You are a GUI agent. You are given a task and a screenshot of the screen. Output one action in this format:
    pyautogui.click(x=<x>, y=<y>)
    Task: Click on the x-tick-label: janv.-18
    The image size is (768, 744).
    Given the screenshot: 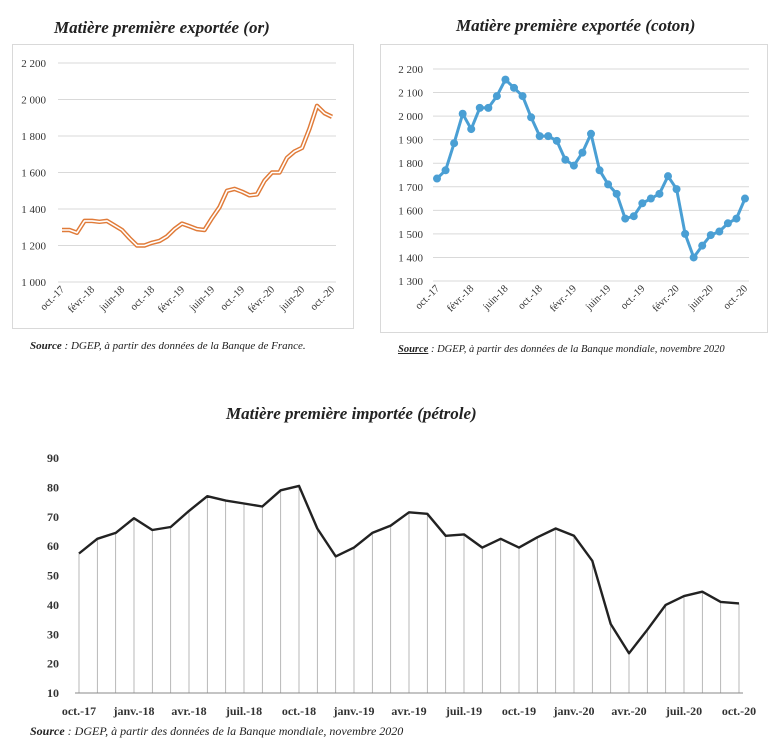 What is the action you would take?
    pyautogui.click(x=133, y=711)
    